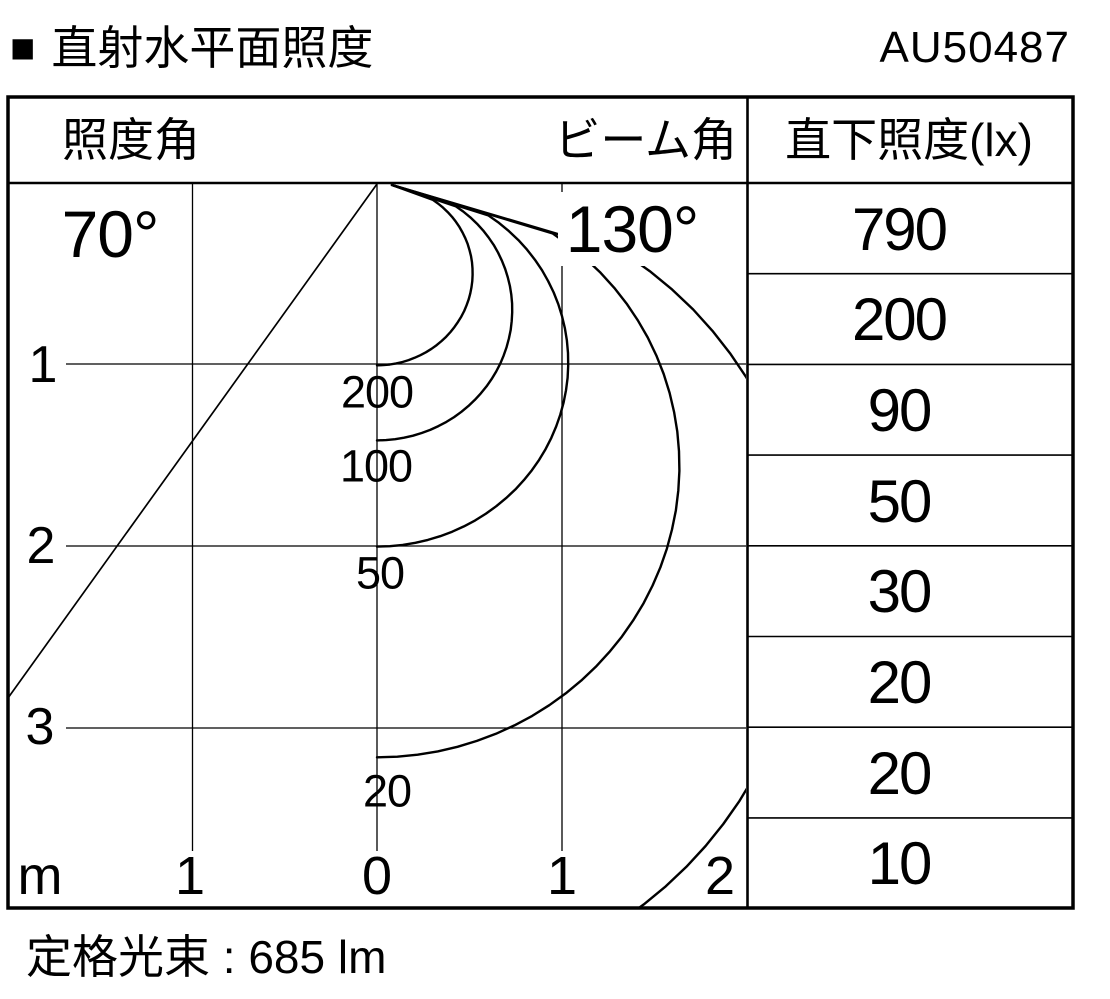 The width and height of the screenshot is (1110, 999). I want to click on rated-luminous-flux: 定格光束 : 685 lm, so click(206, 957).